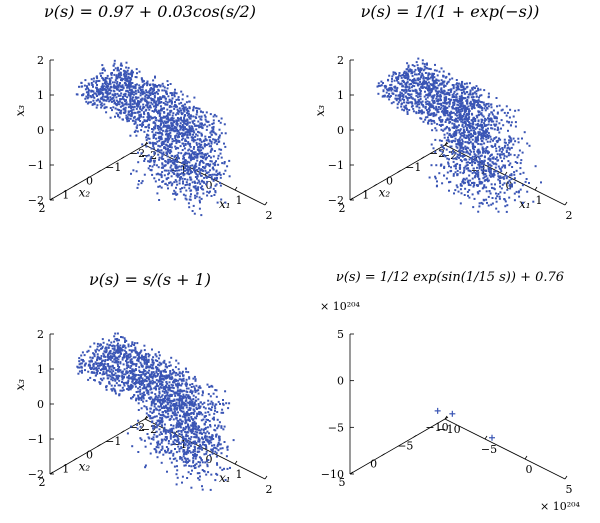 Image resolution: width=600 pixels, height=523 pixels. What do you see at coordinates (332, 474) in the screenshot?
I see `z-tick-label: −10` at bounding box center [332, 474].